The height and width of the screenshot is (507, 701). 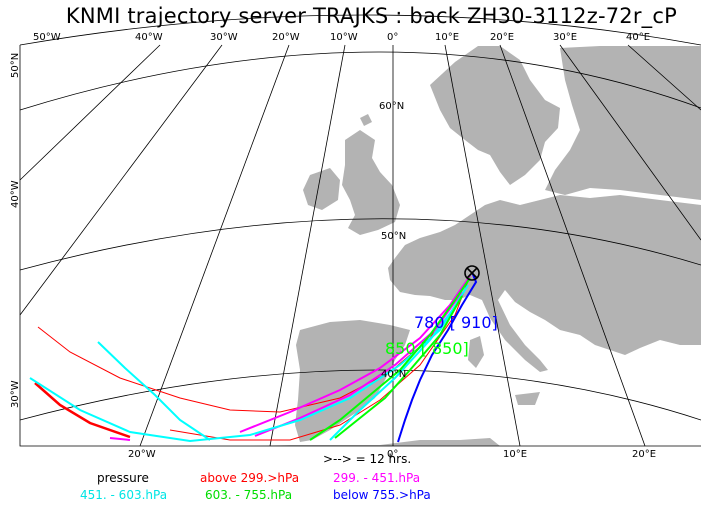 What do you see at coordinates (482, 245) in the screenshot?
I see `lon-10E` at bounding box center [482, 245].